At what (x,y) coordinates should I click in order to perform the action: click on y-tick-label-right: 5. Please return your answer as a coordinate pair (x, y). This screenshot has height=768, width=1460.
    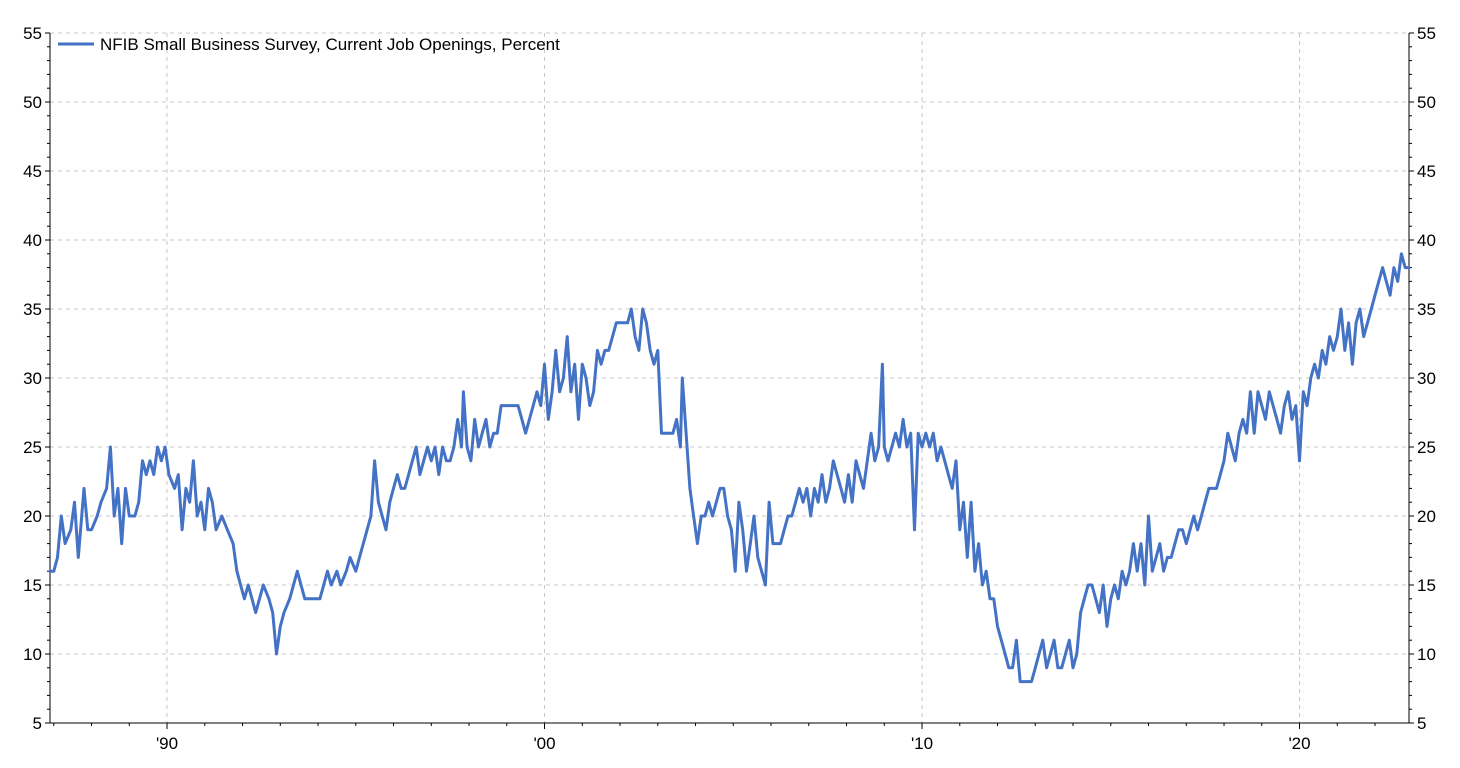
    Looking at the image, I should click on (1421, 723).